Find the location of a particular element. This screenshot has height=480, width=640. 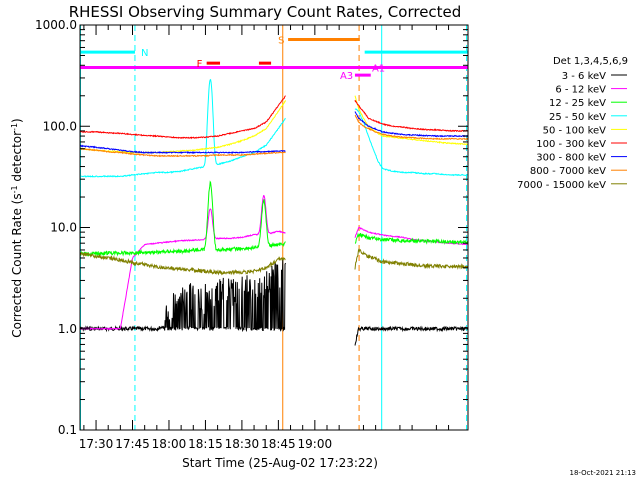

y-axis-label-sup2: -1 is located at coordinates (14, 127).